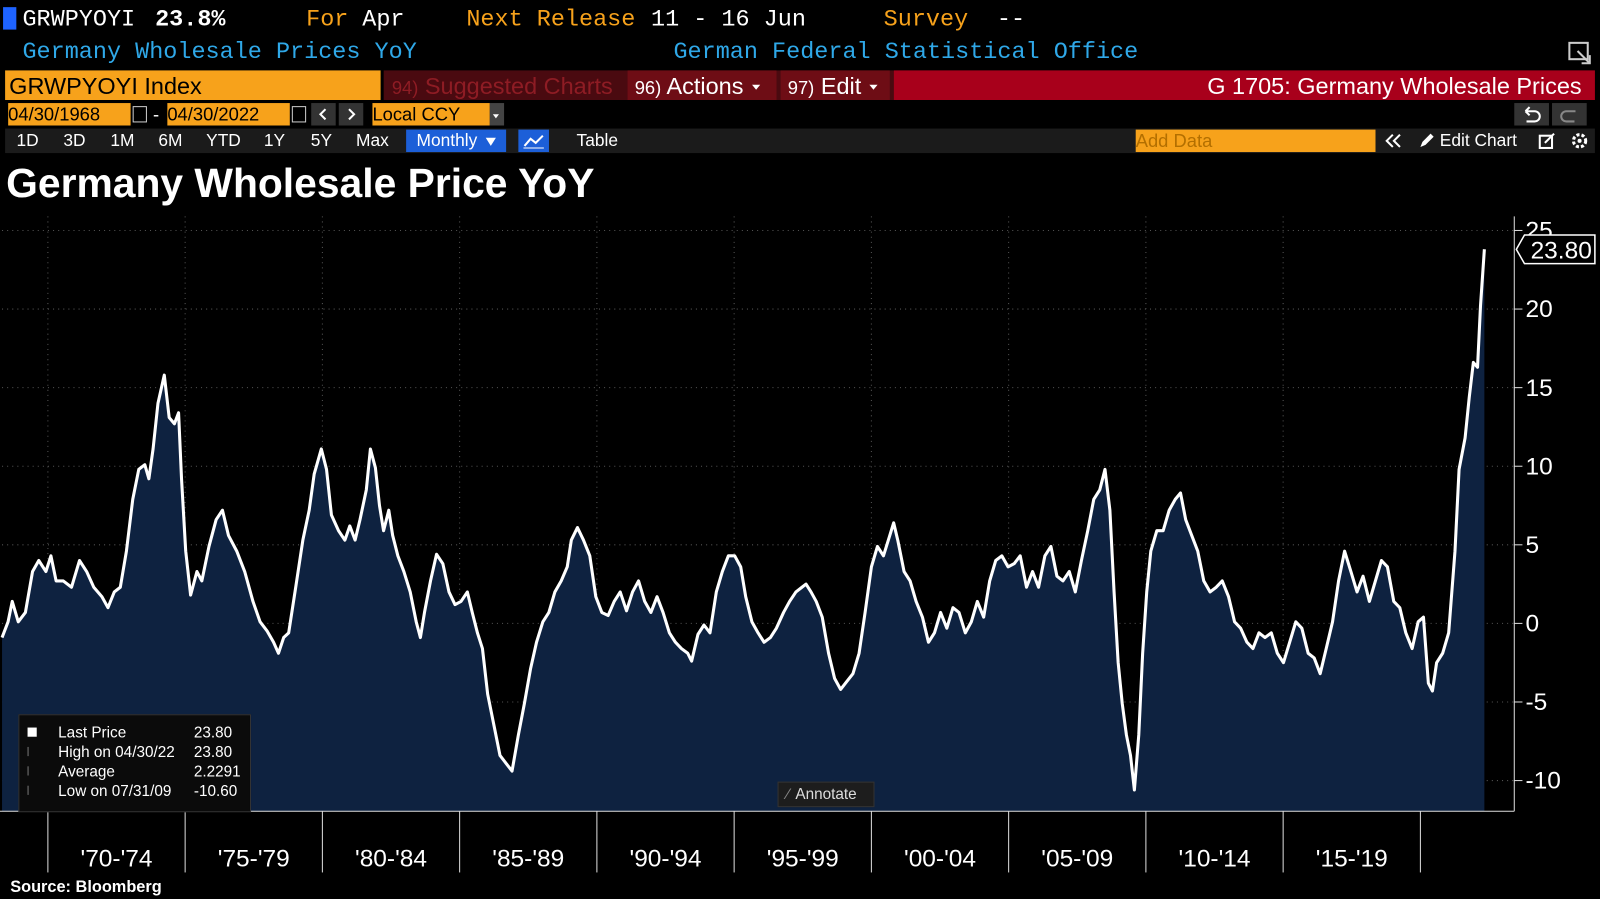  I want to click on period-button: 5Y, so click(321, 140).